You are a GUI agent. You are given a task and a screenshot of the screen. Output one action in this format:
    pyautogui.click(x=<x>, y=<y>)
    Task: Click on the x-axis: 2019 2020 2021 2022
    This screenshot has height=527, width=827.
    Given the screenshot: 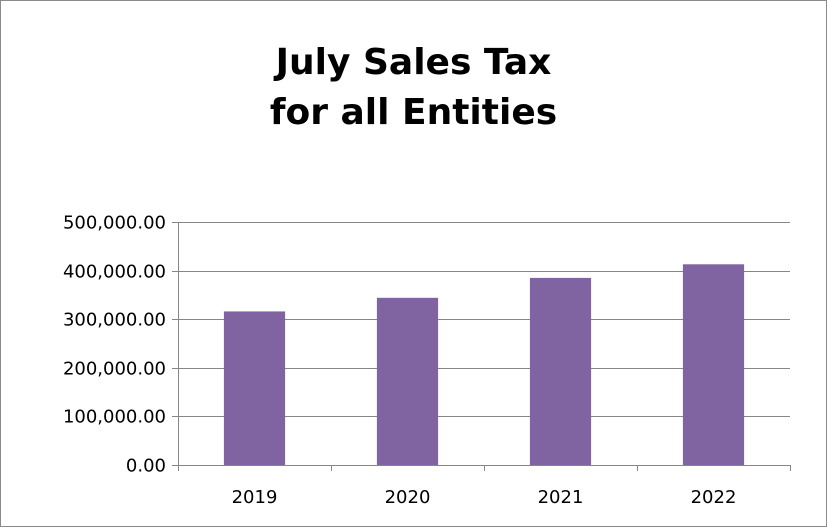 What is the action you would take?
    pyautogui.click(x=484, y=486)
    